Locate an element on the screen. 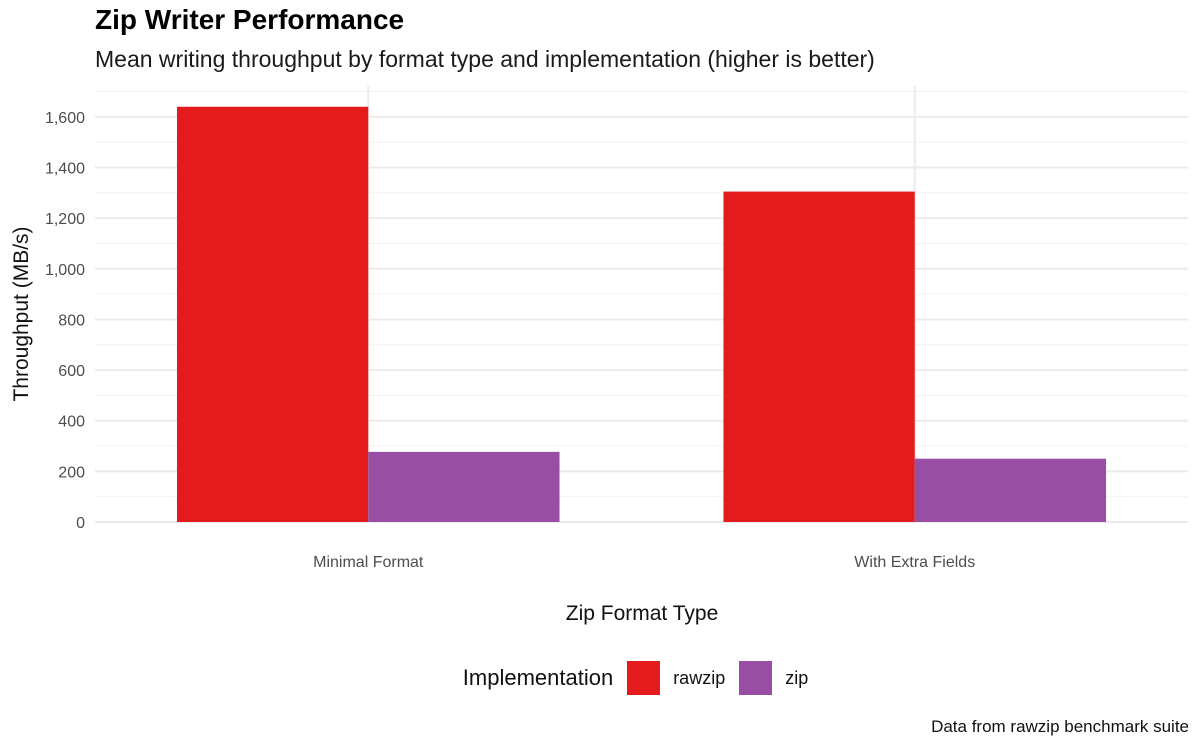  x-tick-label: With Extra Fields is located at coordinates (914, 562).